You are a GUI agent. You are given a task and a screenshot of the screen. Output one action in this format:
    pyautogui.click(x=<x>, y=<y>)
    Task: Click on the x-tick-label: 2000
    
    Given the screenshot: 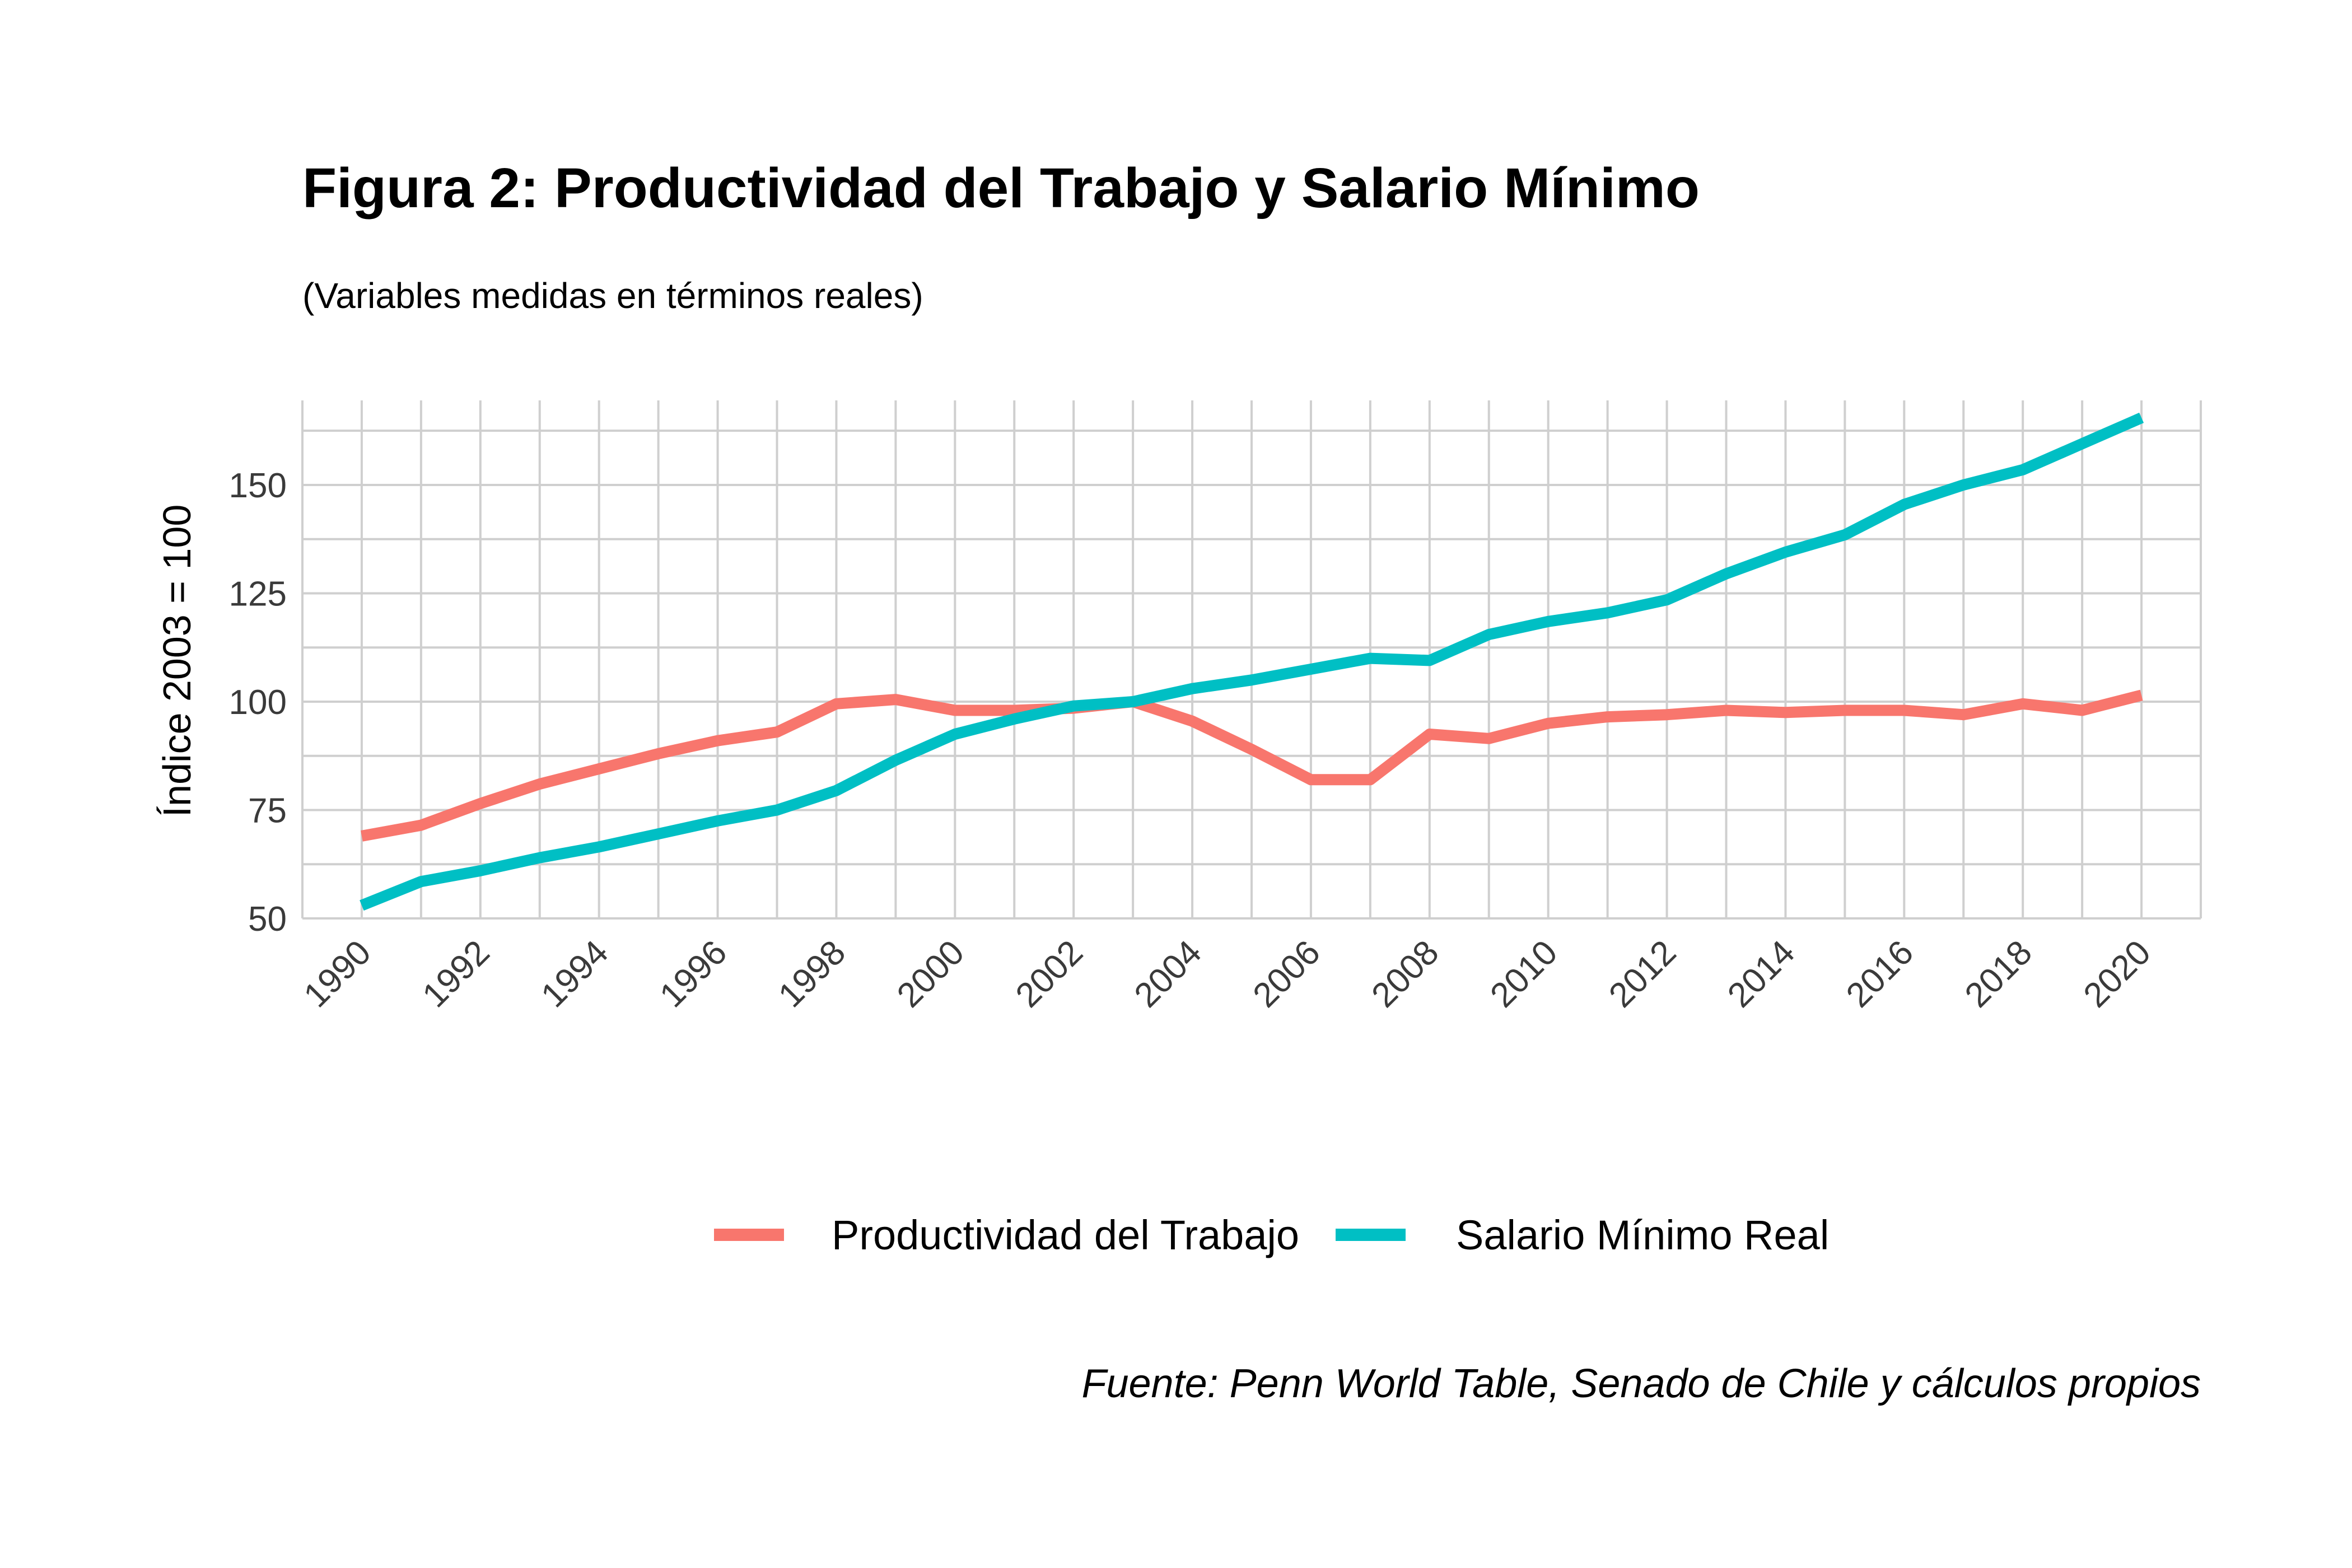 What is the action you would take?
    pyautogui.click(x=931, y=974)
    